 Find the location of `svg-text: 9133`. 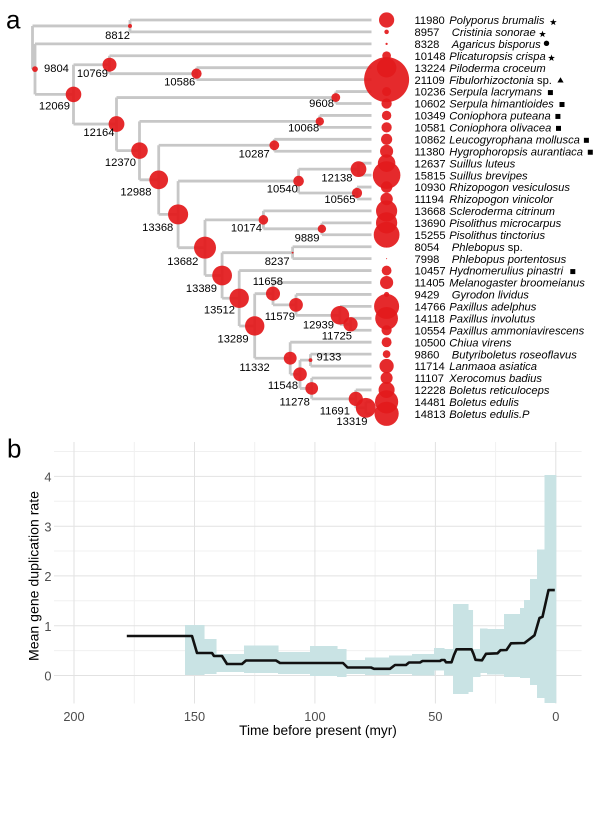

svg-text: 9133 is located at coordinates (329, 357).